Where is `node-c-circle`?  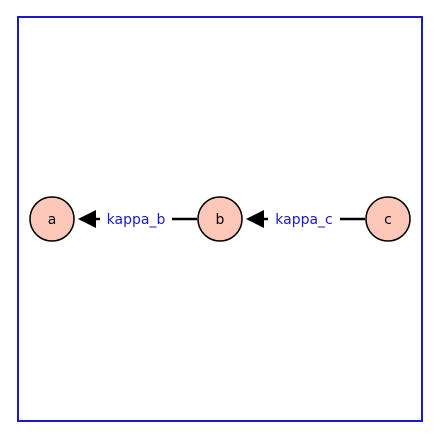
node-c-circle is located at coordinates (388, 219).